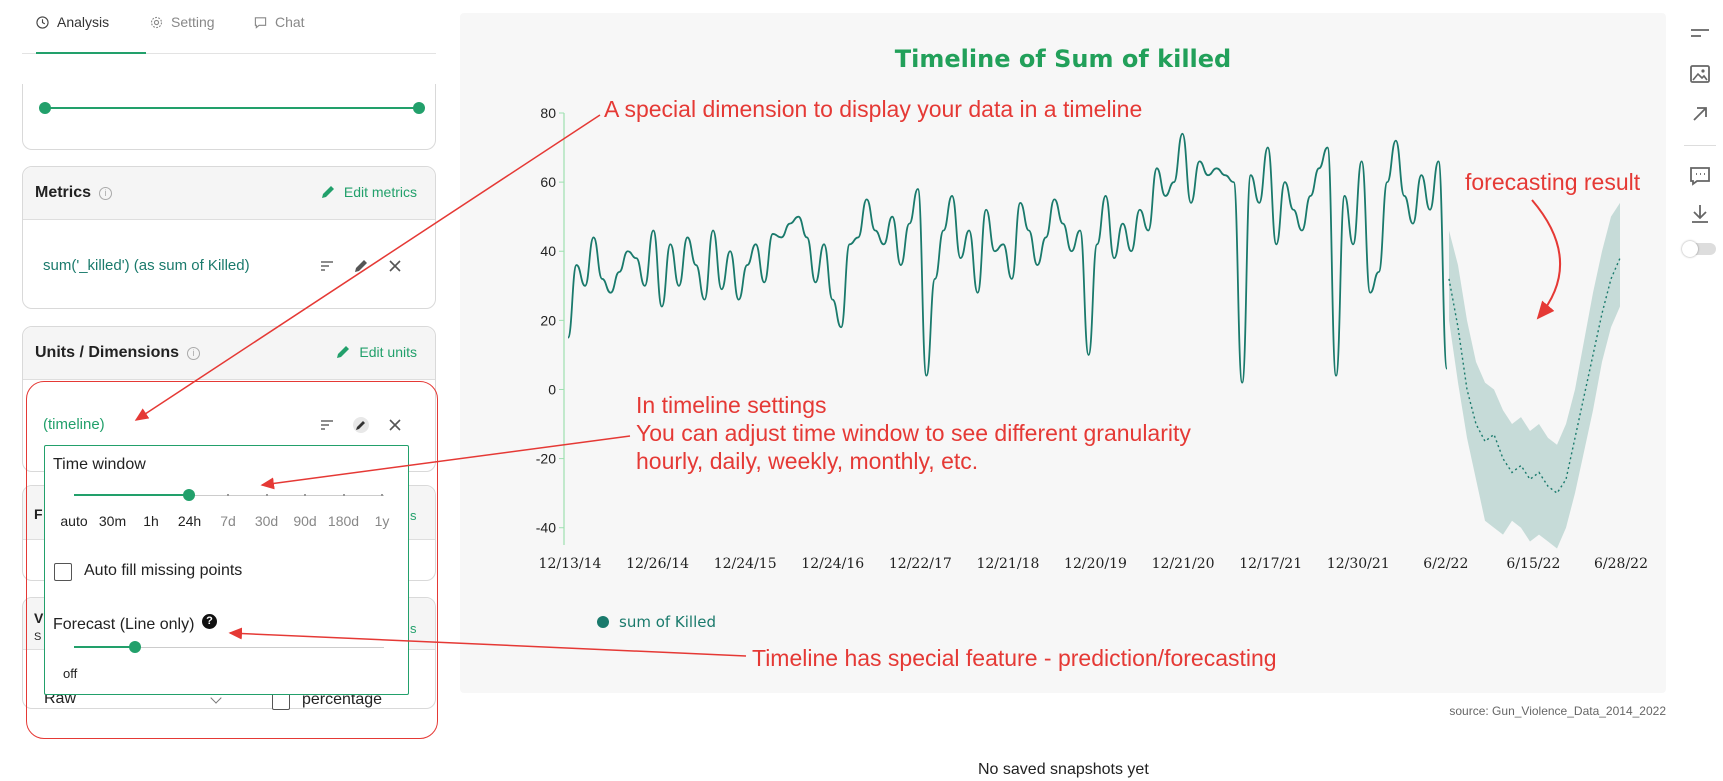 The height and width of the screenshot is (781, 1723). What do you see at coordinates (91, 34) in the screenshot?
I see `tab-analysis: Analysis` at bounding box center [91, 34].